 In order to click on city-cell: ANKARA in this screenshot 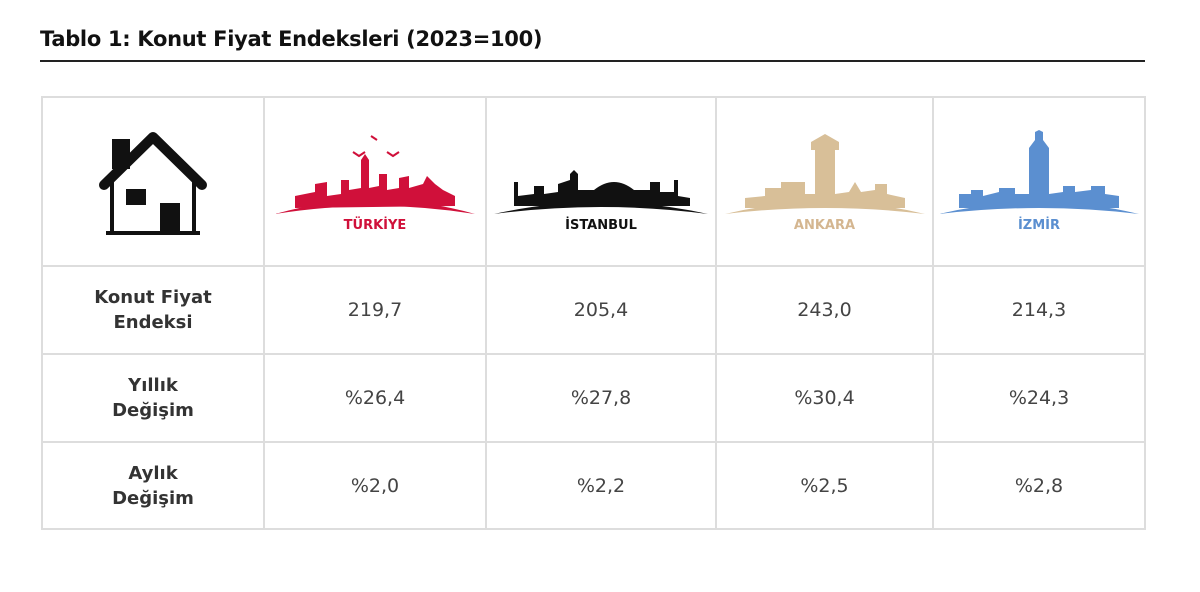, I will do `click(824, 181)`.